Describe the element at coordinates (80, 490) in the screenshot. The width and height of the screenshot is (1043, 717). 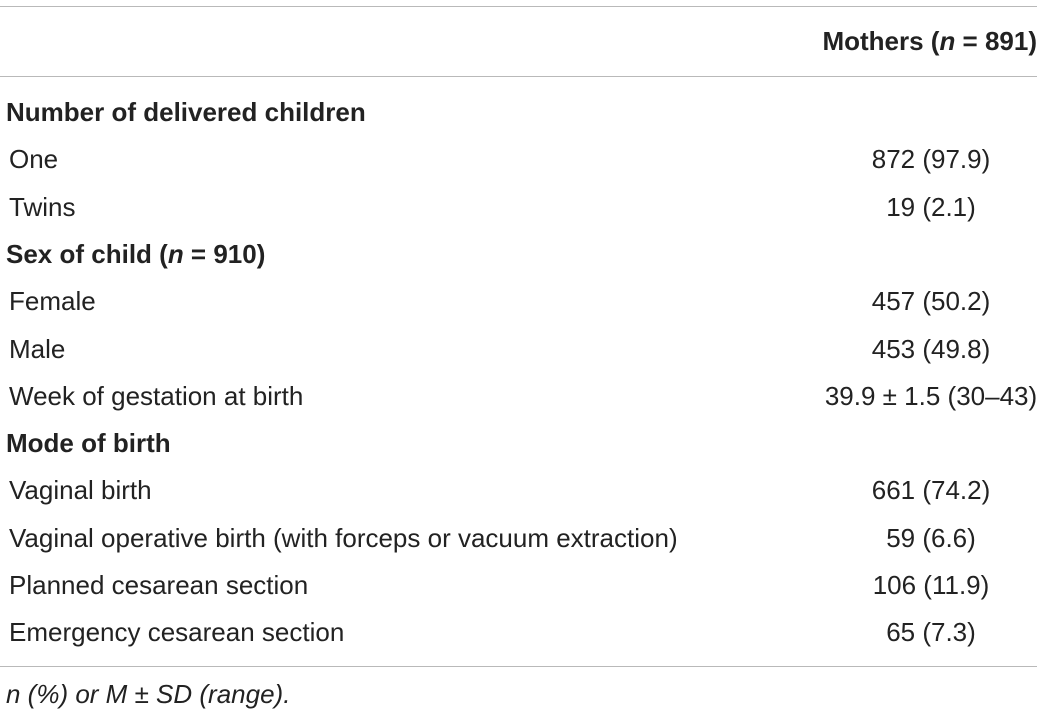
I see `row-label: Vaginal birth` at that location.